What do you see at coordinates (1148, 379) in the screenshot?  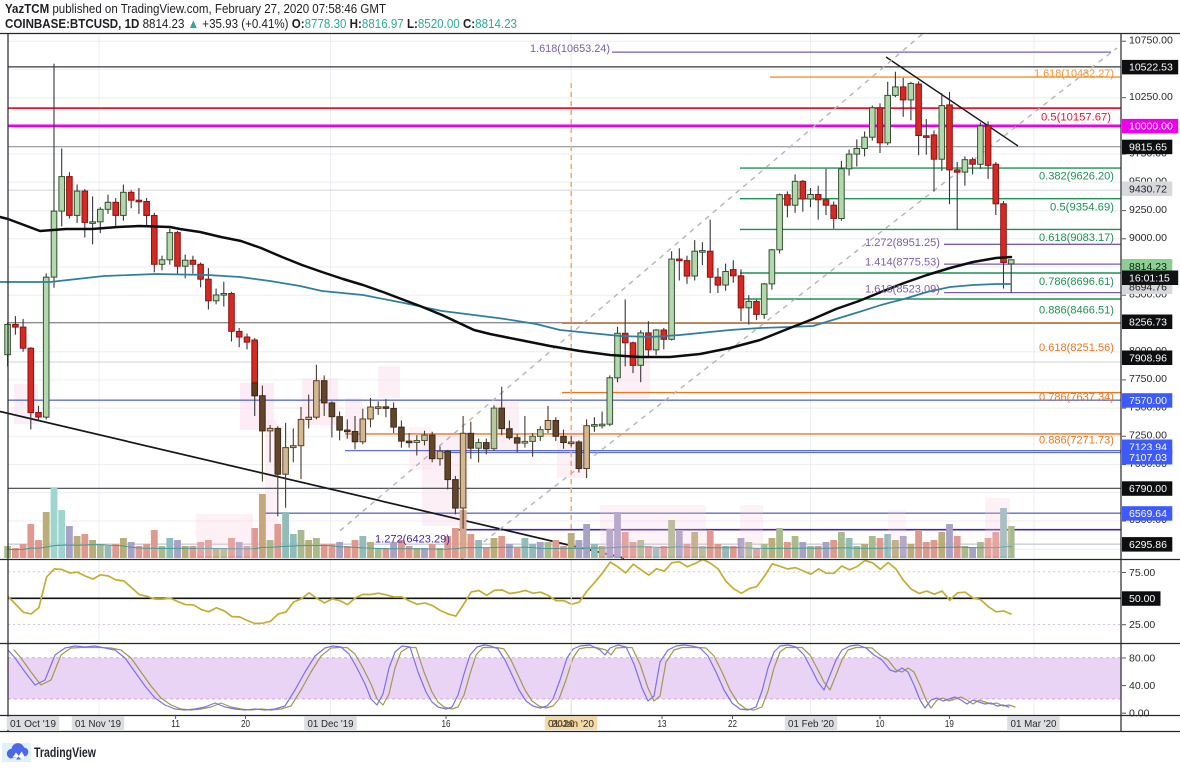 I see `svg-text: 7750.00` at bounding box center [1148, 379].